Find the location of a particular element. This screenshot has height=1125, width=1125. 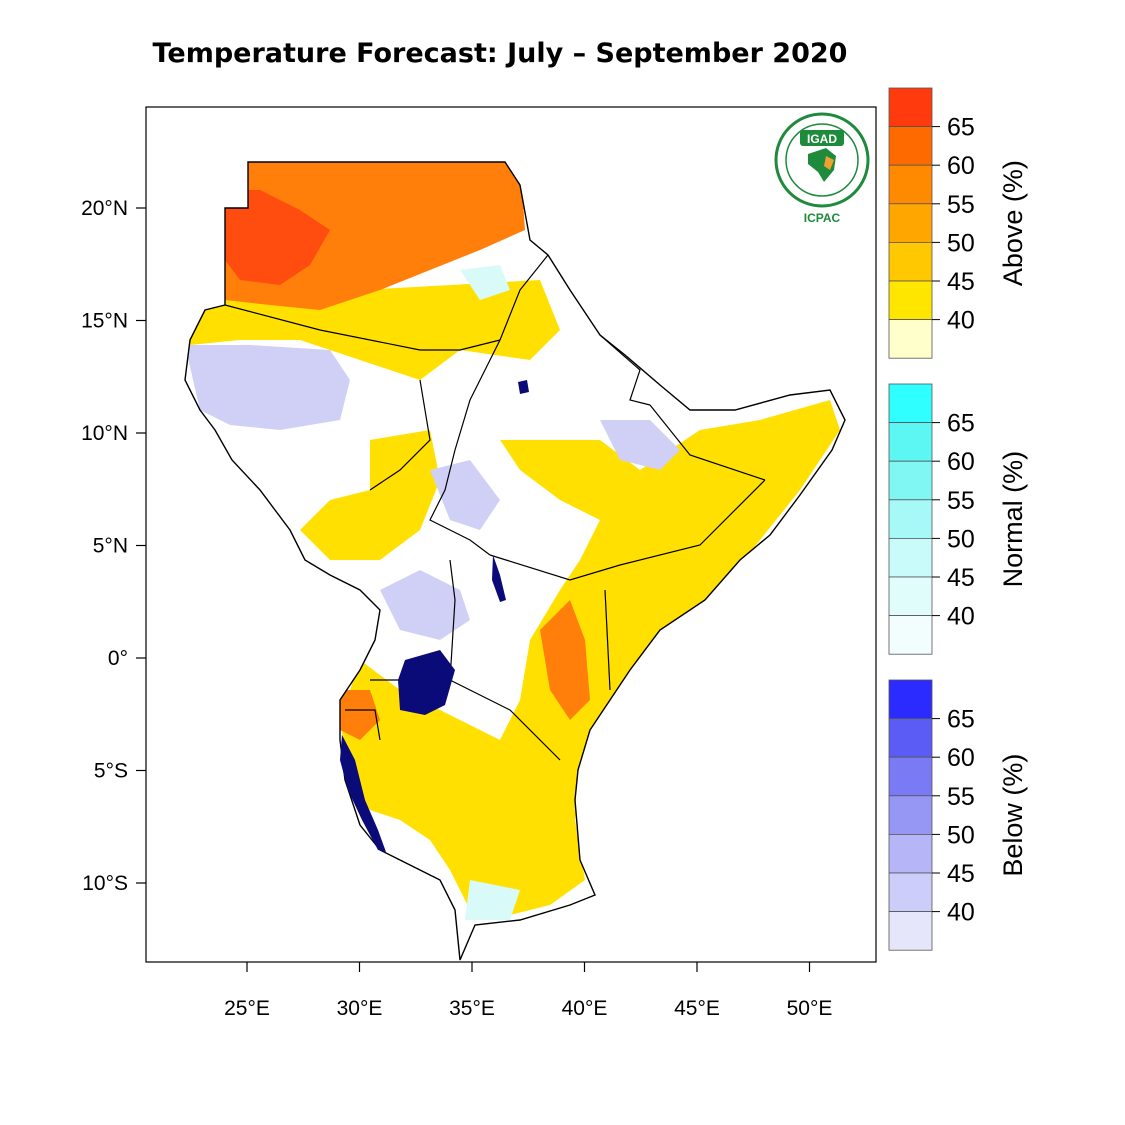

logo-acronym: IGAD is located at coordinates (822, 139).